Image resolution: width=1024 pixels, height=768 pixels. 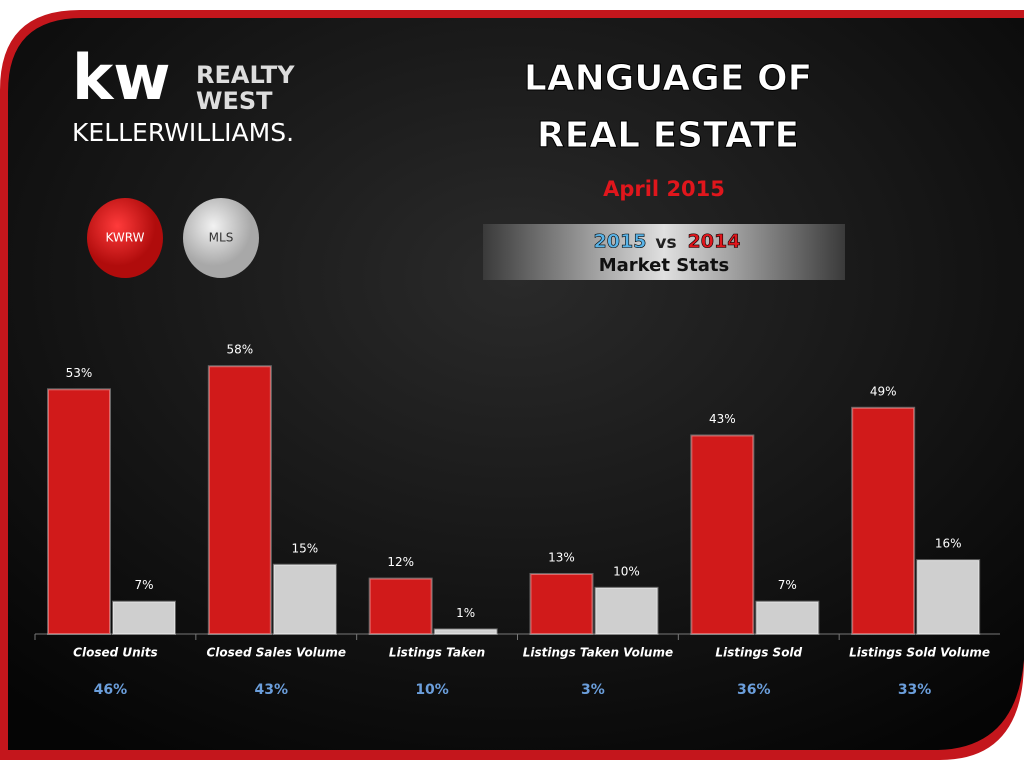 What do you see at coordinates (465, 613) in the screenshot?
I see `data-label: 1%` at bounding box center [465, 613].